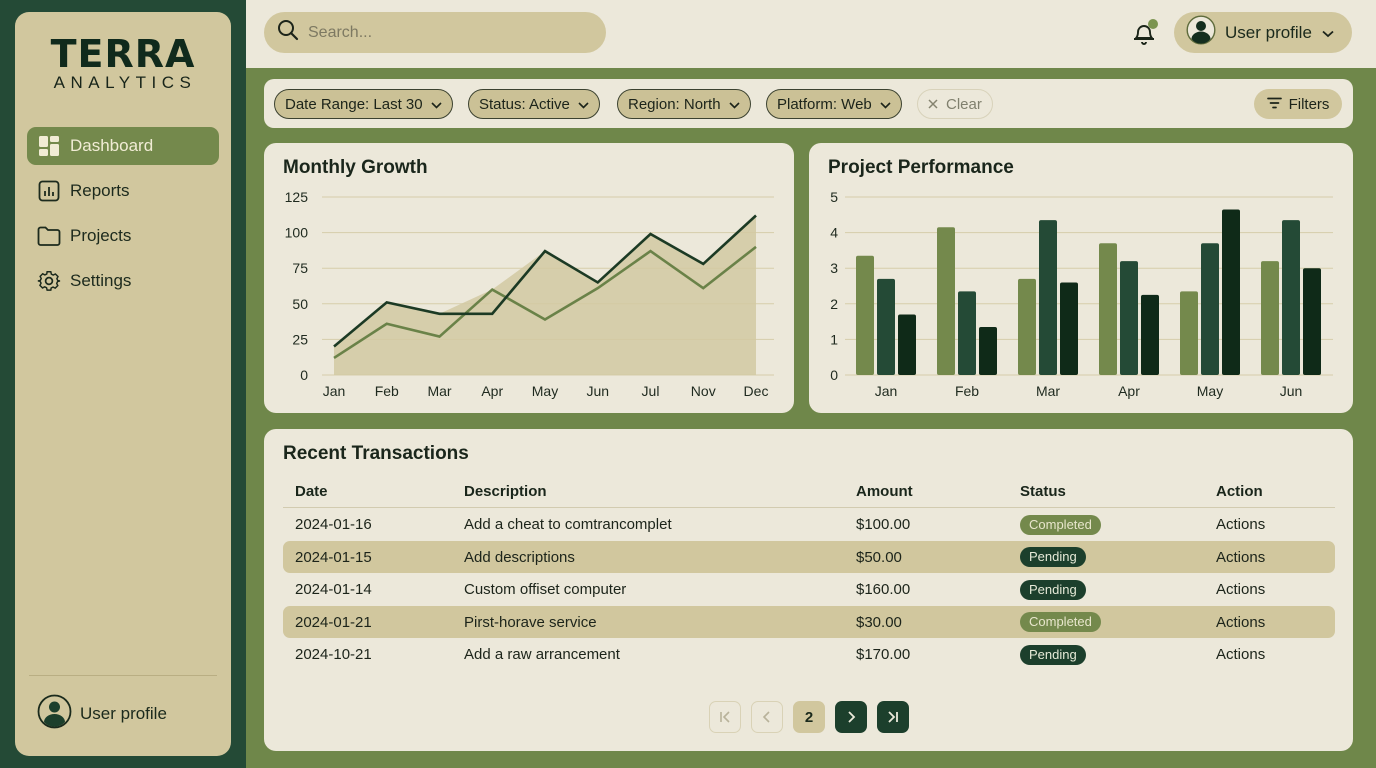 This screenshot has height=768, width=1376. Describe the element at coordinates (439, 391) in the screenshot. I see `svg-text: Mar` at that location.